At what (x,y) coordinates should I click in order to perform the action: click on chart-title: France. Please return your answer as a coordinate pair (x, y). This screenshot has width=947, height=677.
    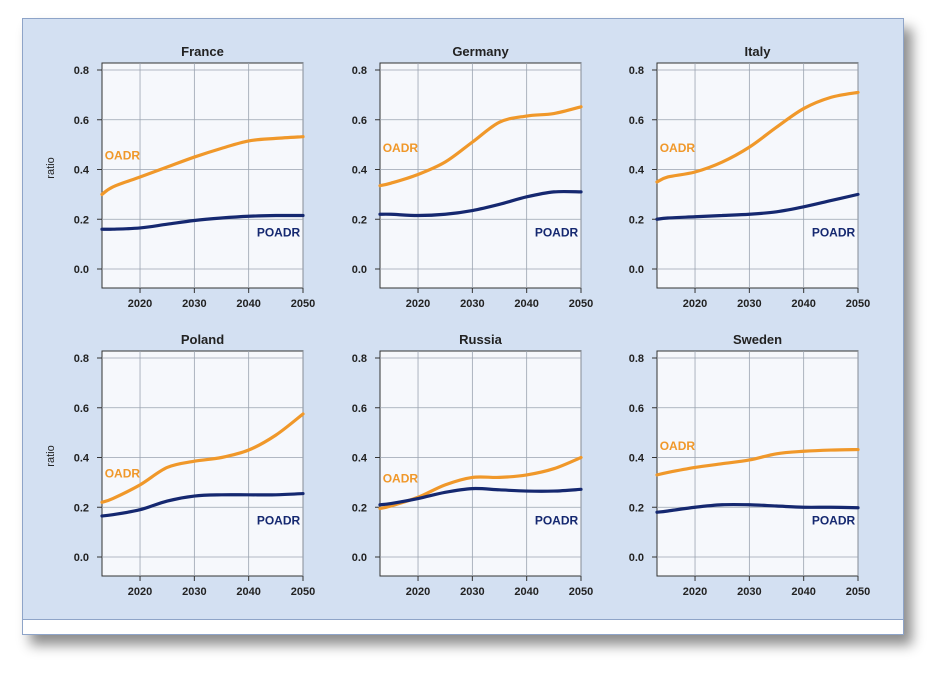
    Looking at the image, I should click on (202, 51).